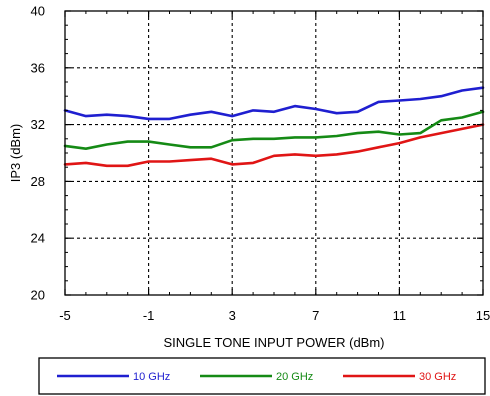  What do you see at coordinates (400, 315) in the screenshot?
I see `x-tick-label: 11` at bounding box center [400, 315].